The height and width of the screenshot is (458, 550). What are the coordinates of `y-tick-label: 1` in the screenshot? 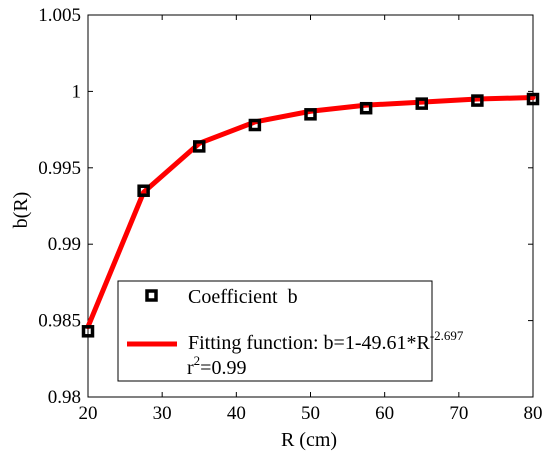 It's located at (77, 91).